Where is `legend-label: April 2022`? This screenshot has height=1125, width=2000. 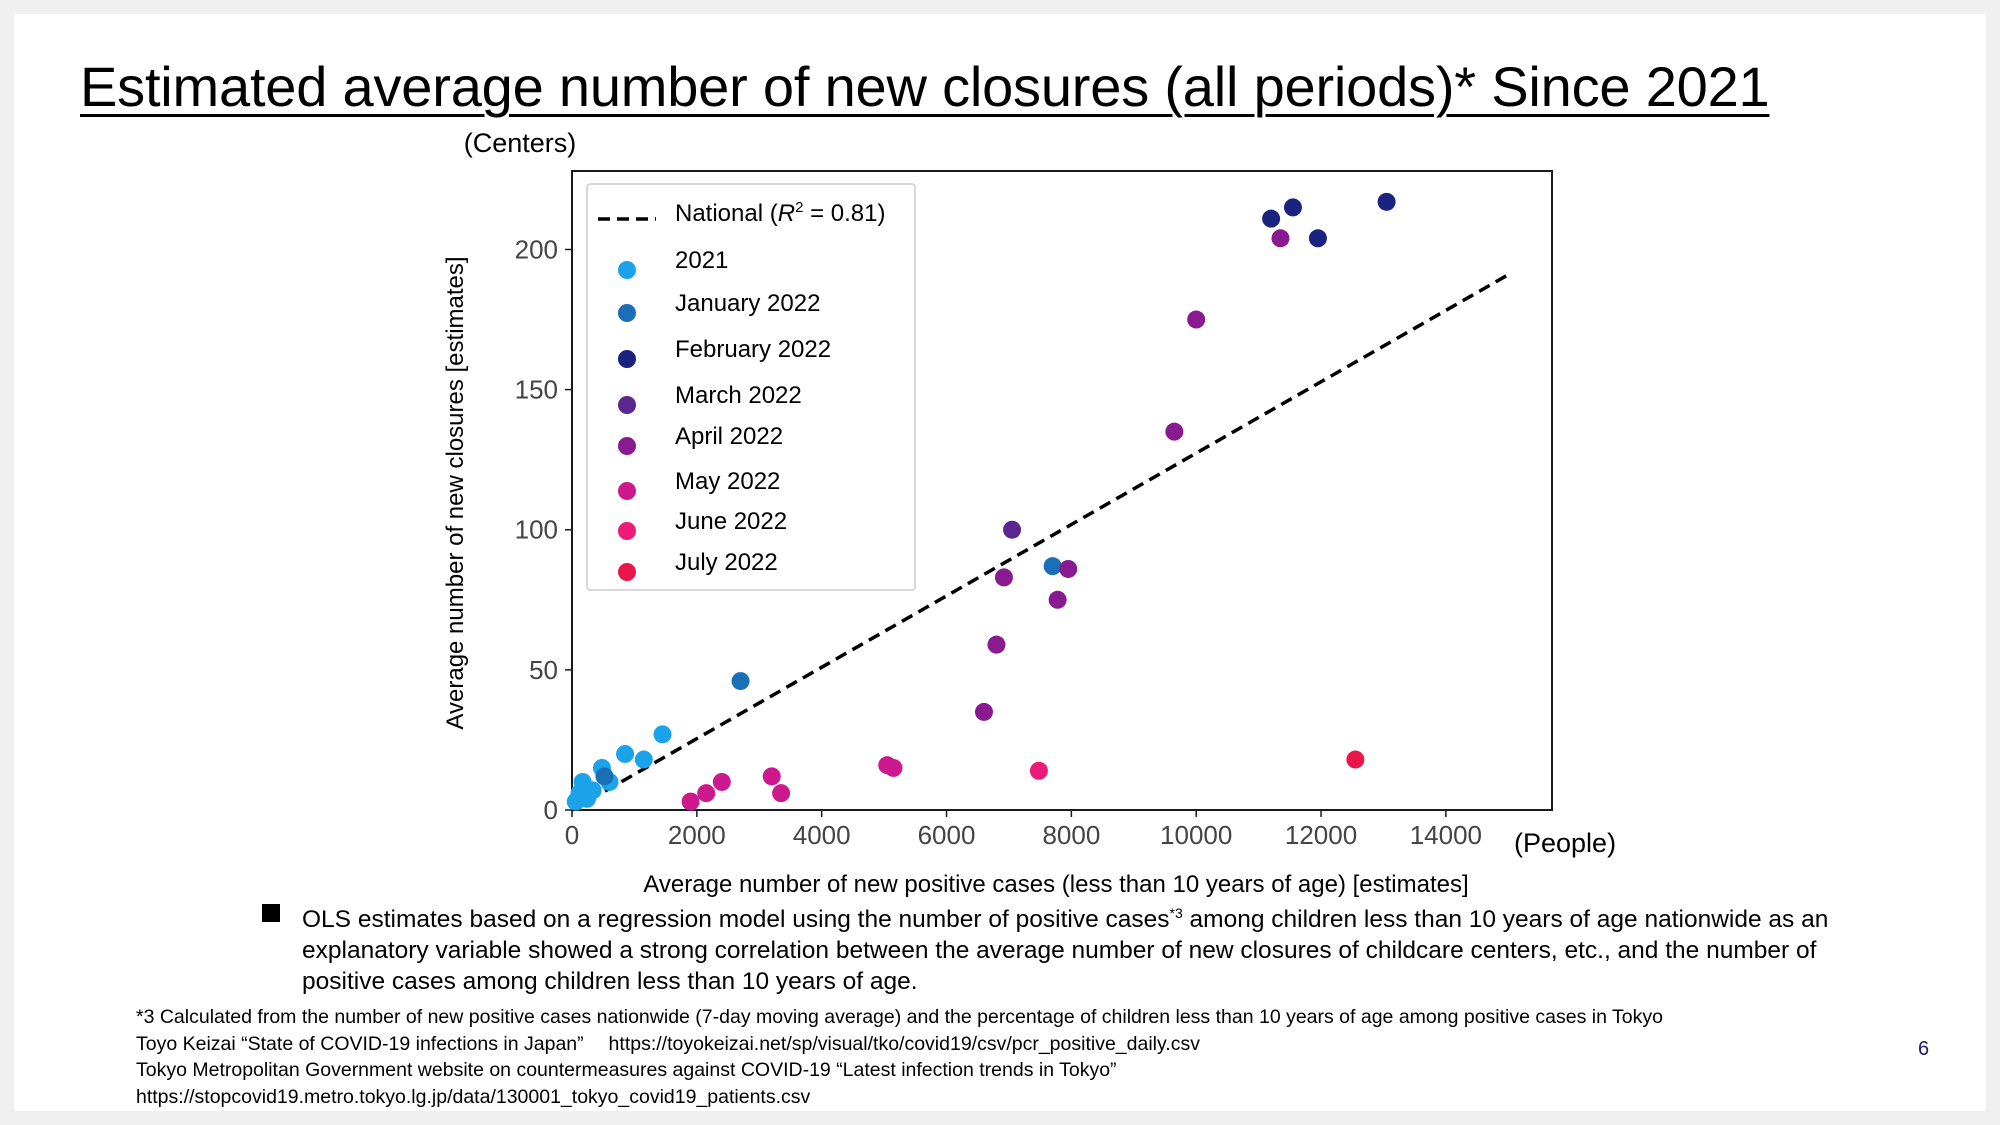 legend-label: April 2022 is located at coordinates (729, 436).